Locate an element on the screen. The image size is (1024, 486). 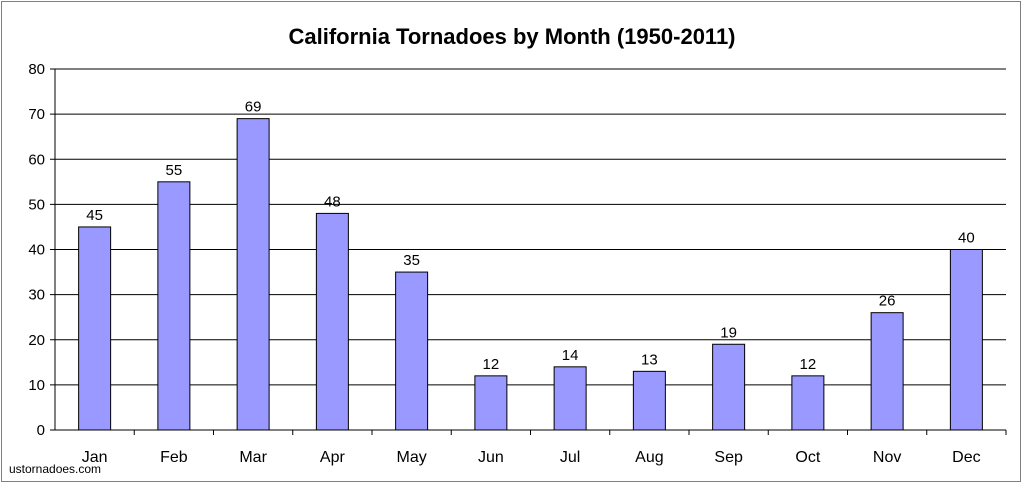
bar-apr is located at coordinates (332, 321).